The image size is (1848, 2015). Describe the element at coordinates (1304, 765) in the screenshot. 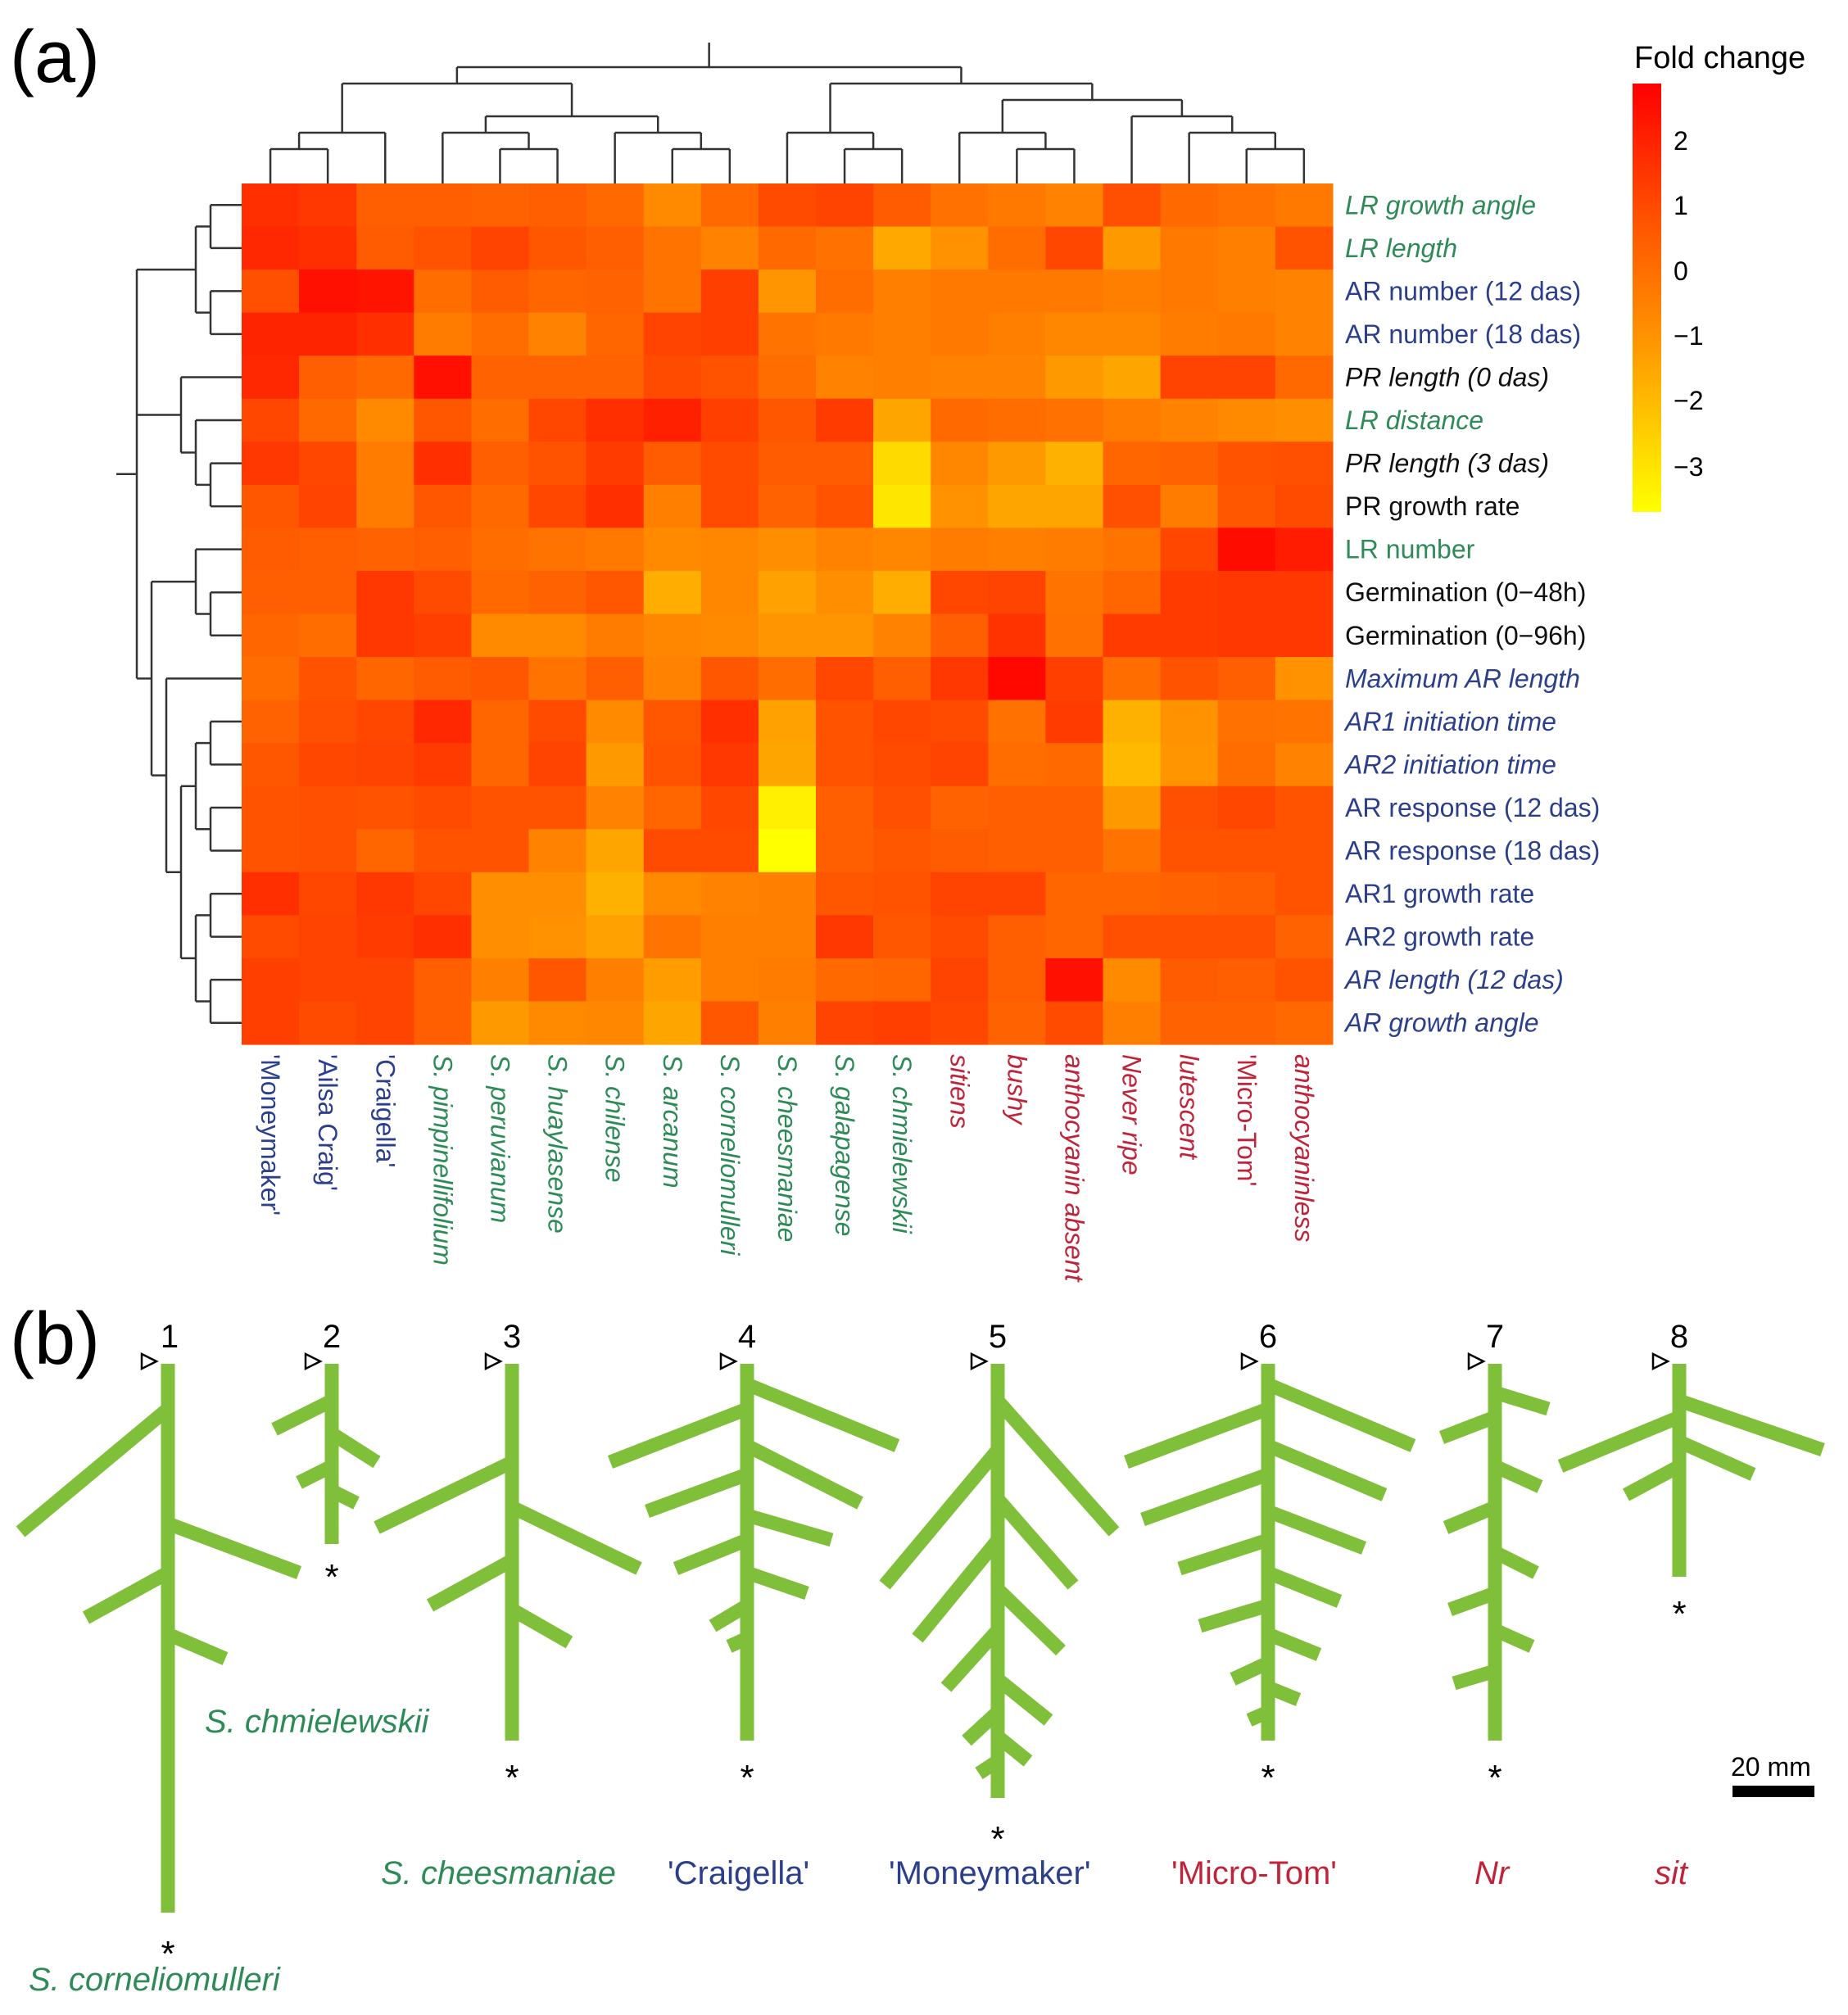

I see `heatmap-cell-r13-c18` at that location.